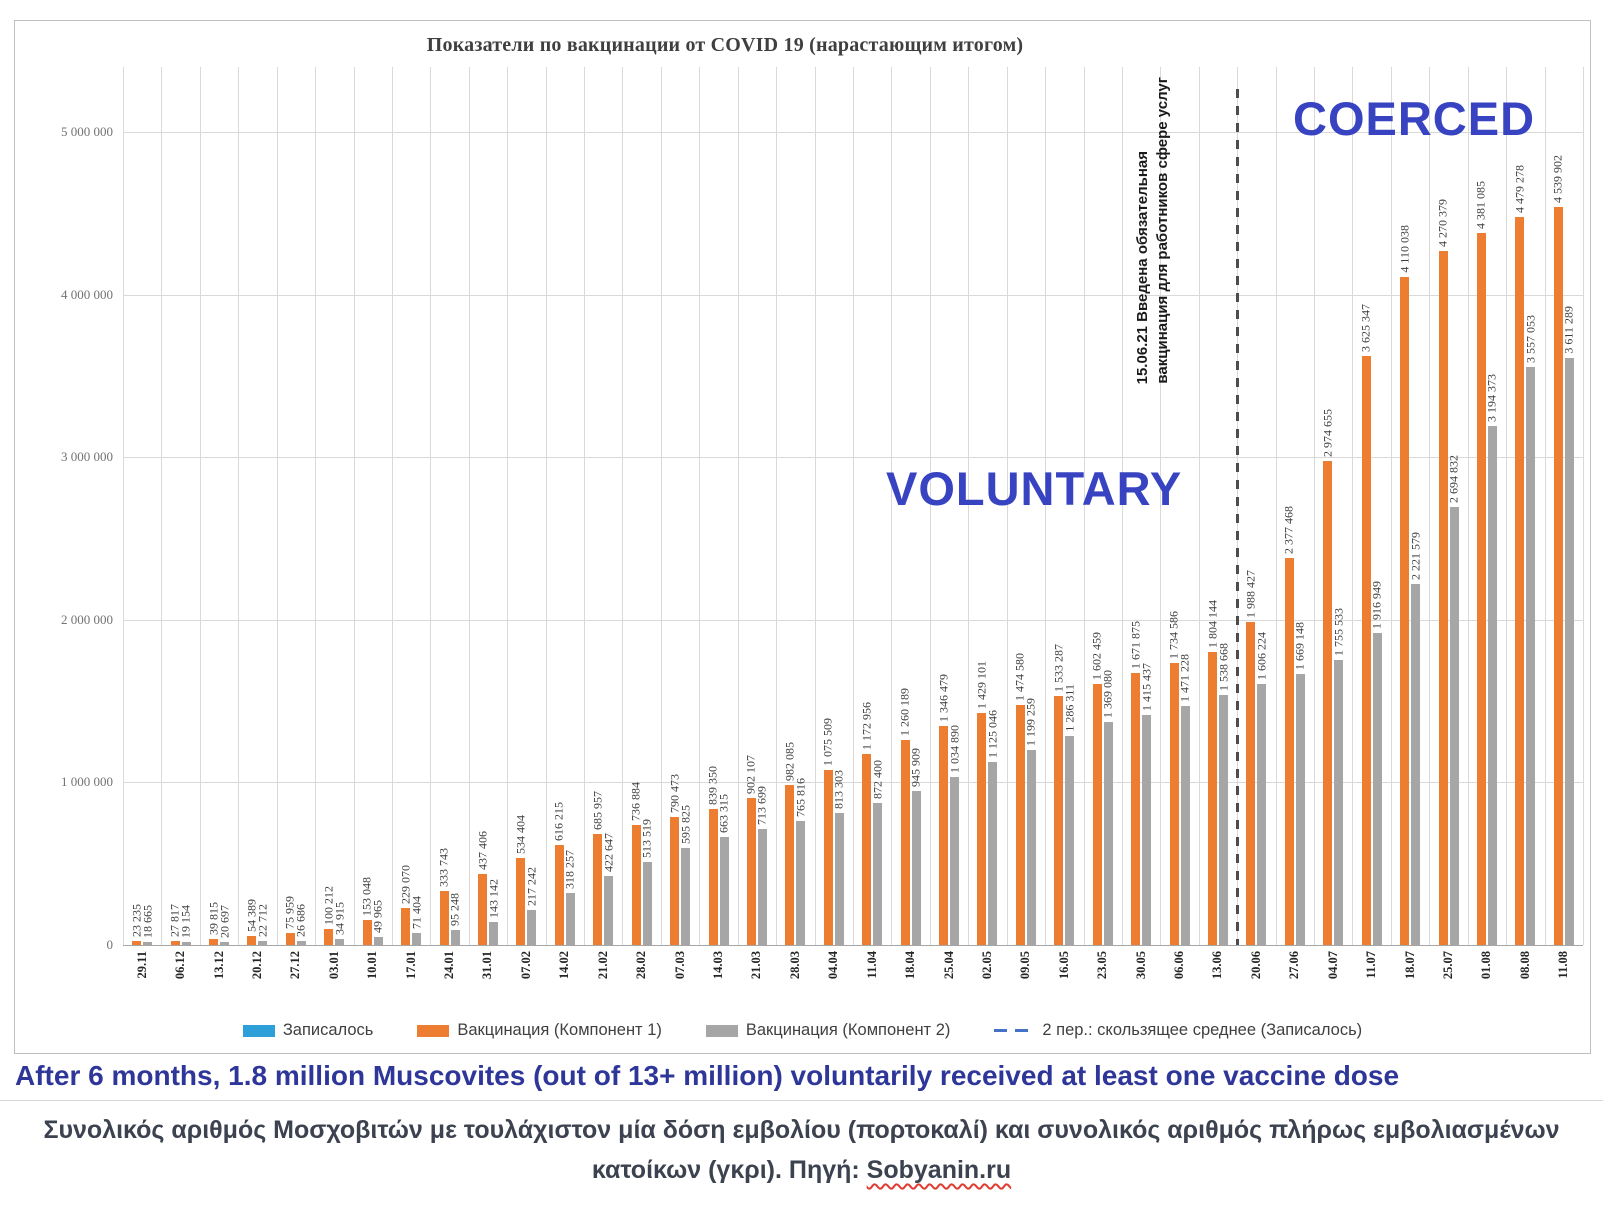 Image resolution: width=1603 pixels, height=1205 pixels. Describe the element at coordinates (87, 782) in the screenshot. I see `y-axis-tick: 1 000 000` at that location.